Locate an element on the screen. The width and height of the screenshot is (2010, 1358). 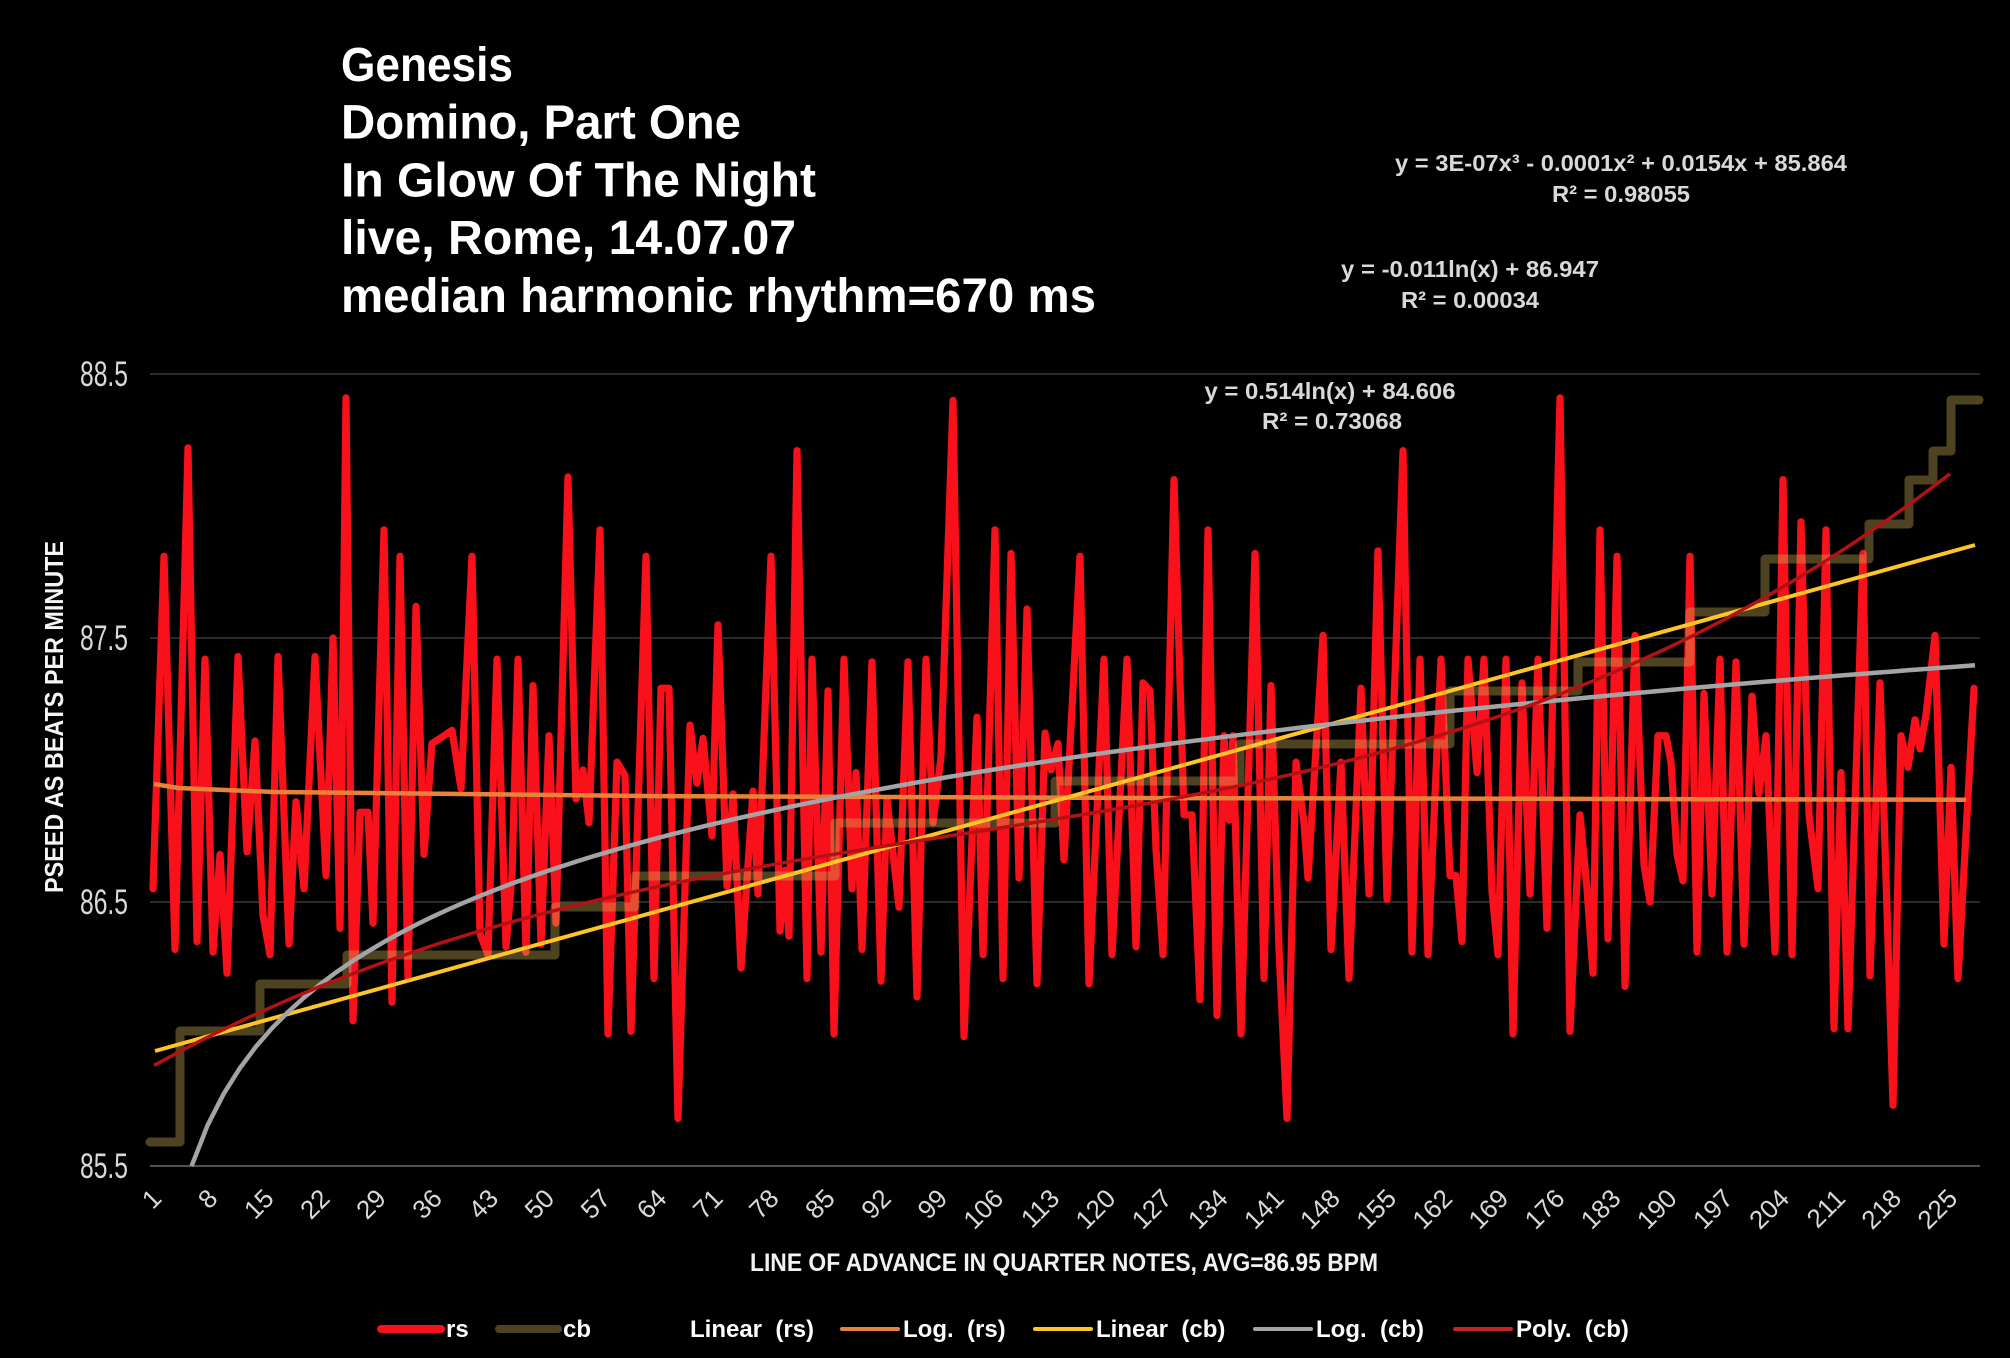
svg-text: live, Rome, 14.07.07 is located at coordinates (568, 238).